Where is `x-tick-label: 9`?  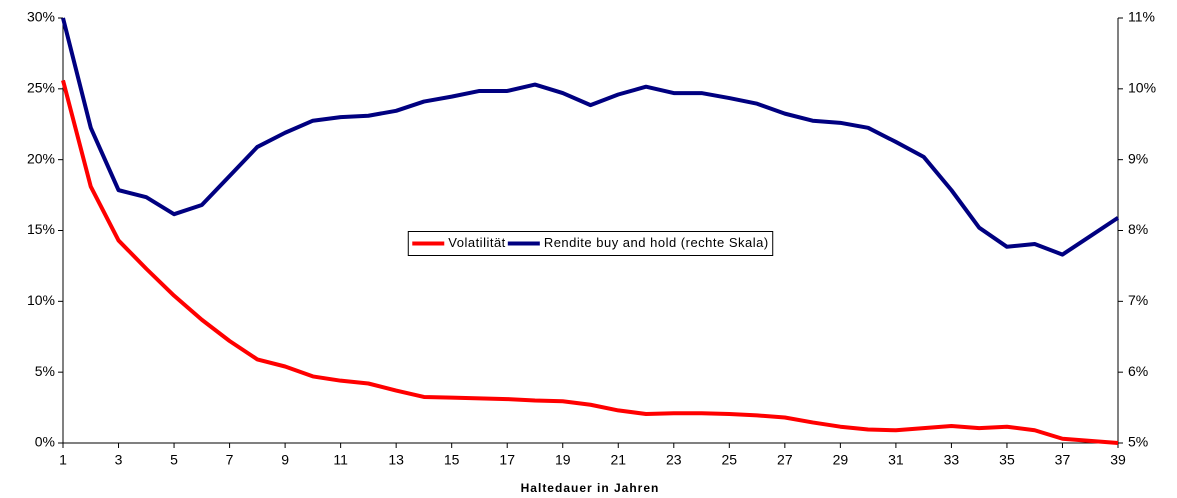 x-tick-label: 9 is located at coordinates (285, 460).